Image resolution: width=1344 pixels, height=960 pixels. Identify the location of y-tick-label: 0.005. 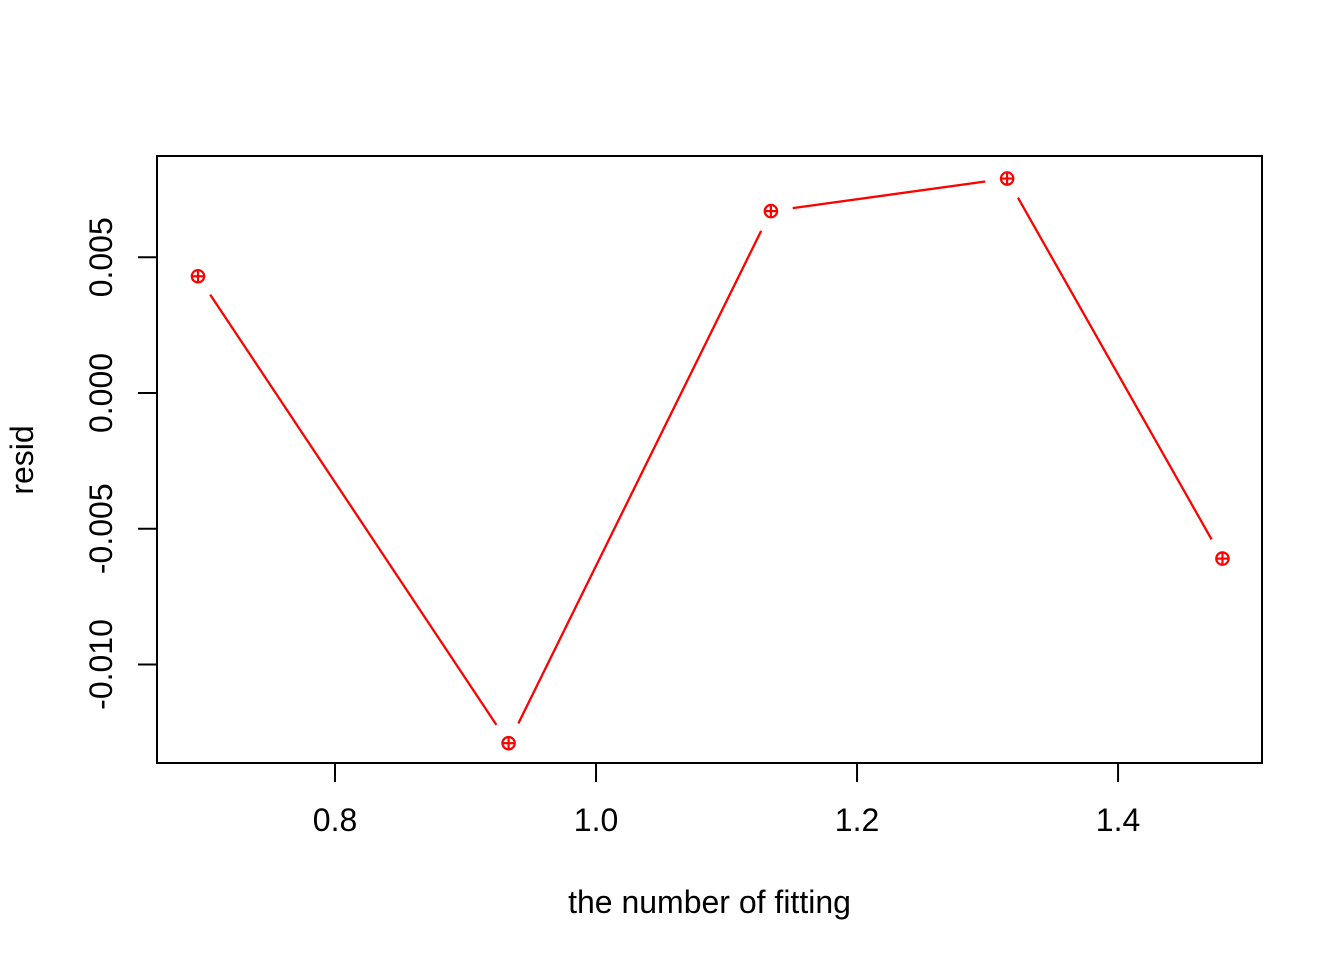
(101, 257).